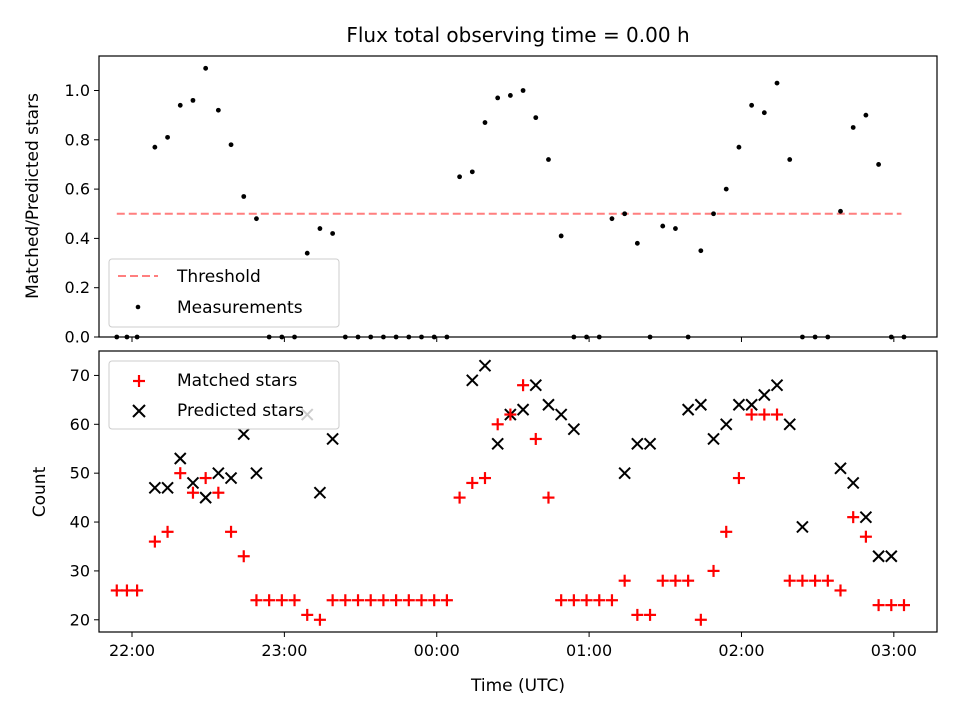  What do you see at coordinates (589, 650) in the screenshot?
I see `bottom-x-tick-label: 01:00` at bounding box center [589, 650].